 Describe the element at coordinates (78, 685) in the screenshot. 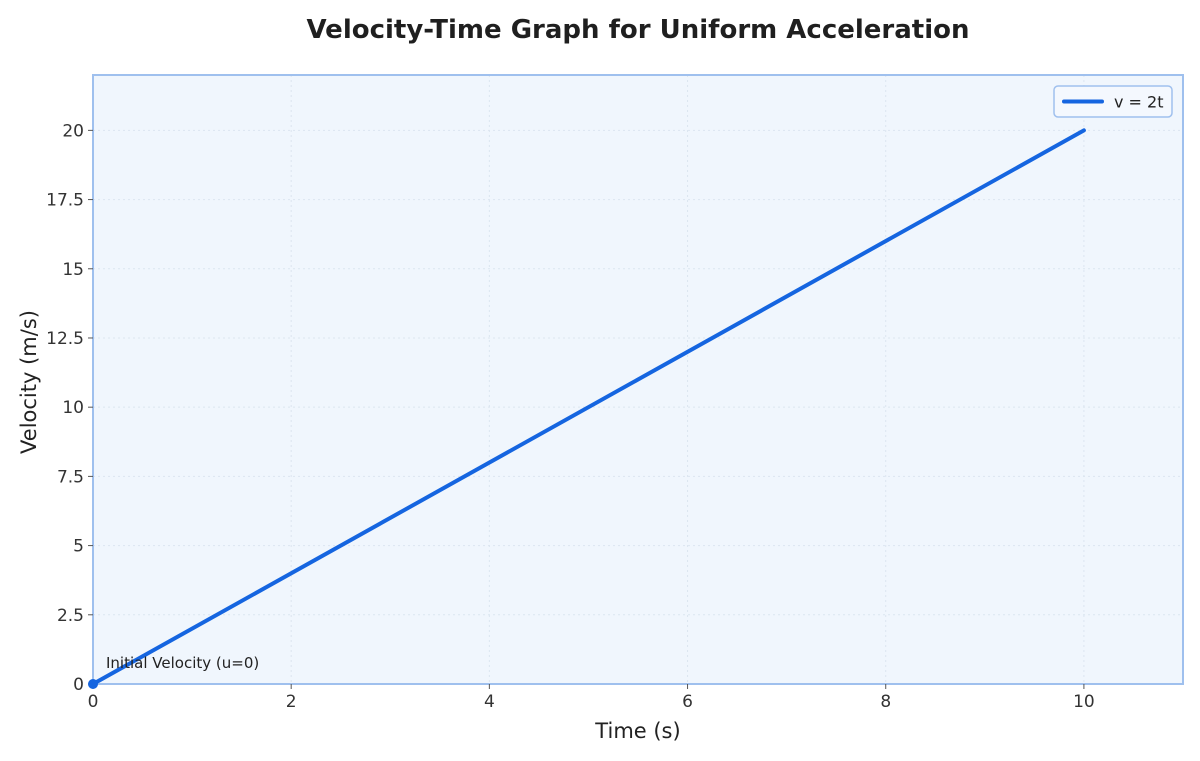

I see `y-tick-label: 0` at that location.